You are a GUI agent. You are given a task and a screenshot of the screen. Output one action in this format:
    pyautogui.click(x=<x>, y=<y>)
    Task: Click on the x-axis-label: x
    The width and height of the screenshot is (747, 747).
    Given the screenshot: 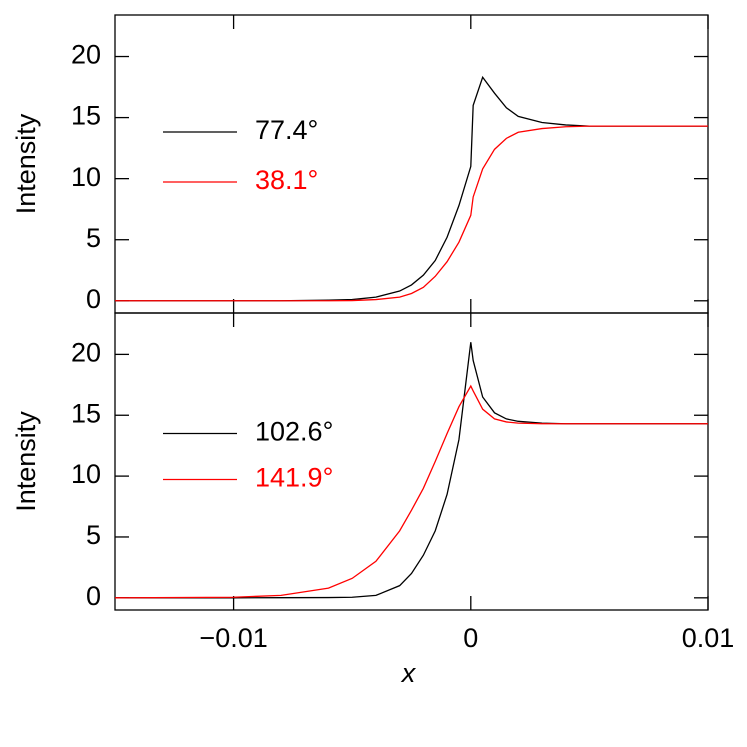 What is the action you would take?
    pyautogui.click(x=408, y=673)
    